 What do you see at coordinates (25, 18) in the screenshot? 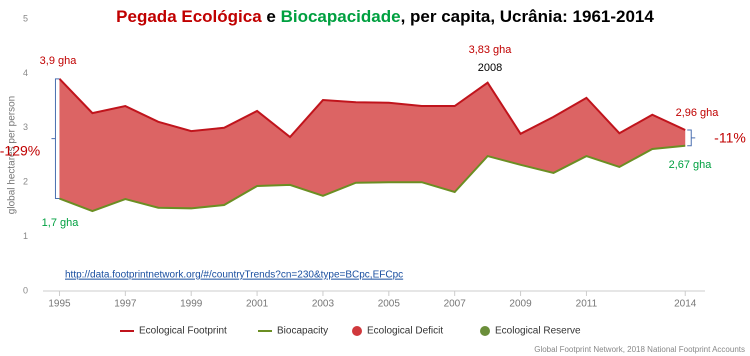
I see `y-tick-label: 5` at bounding box center [25, 18].